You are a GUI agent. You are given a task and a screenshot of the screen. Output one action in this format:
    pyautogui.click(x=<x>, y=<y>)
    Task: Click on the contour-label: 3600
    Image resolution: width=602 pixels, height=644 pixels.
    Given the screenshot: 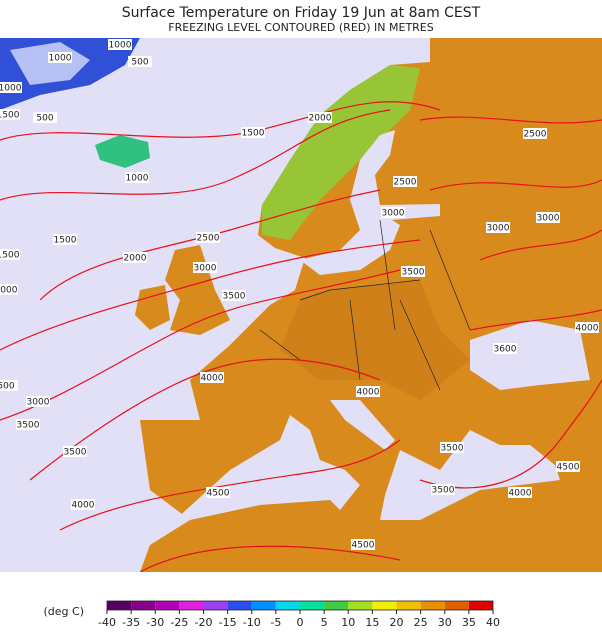 What is the action you would take?
    pyautogui.click(x=505, y=350)
    